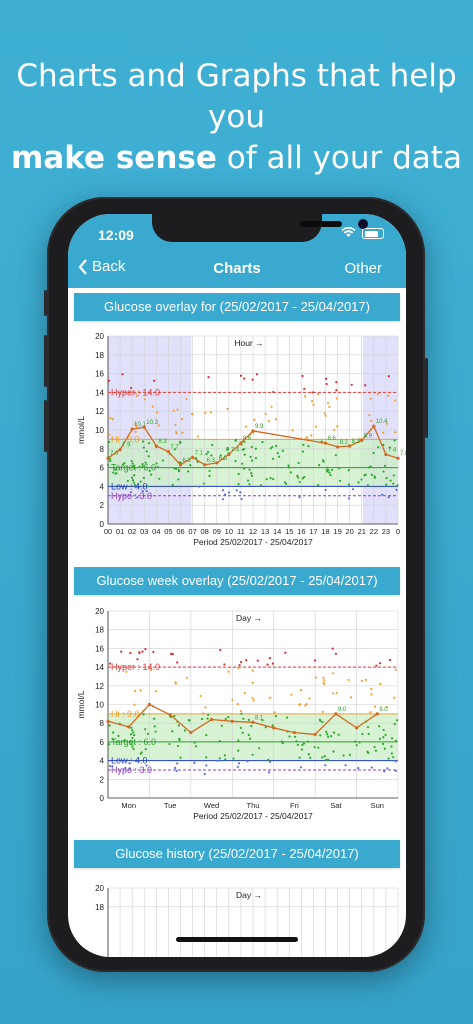  I want to click on y-tick-label: 12, so click(99, 686).